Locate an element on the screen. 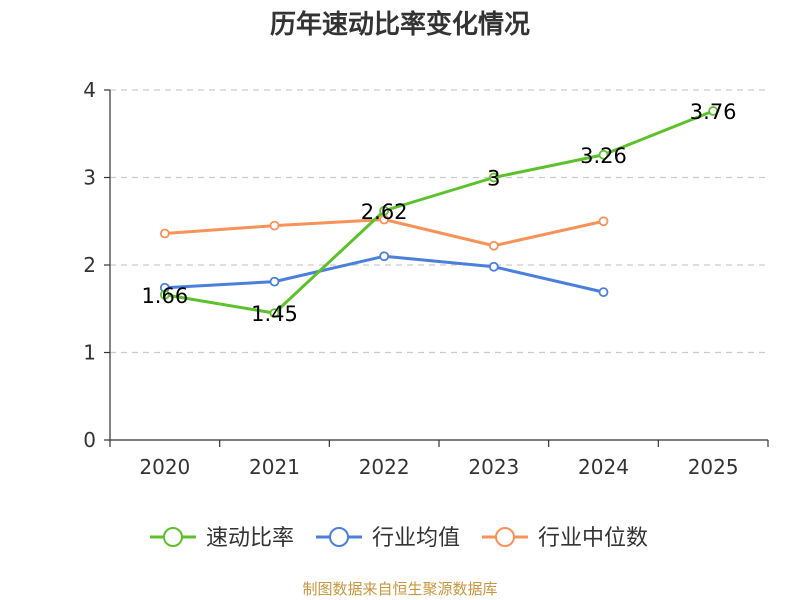 The image size is (800, 600). data-label: 3 is located at coordinates (493, 179).